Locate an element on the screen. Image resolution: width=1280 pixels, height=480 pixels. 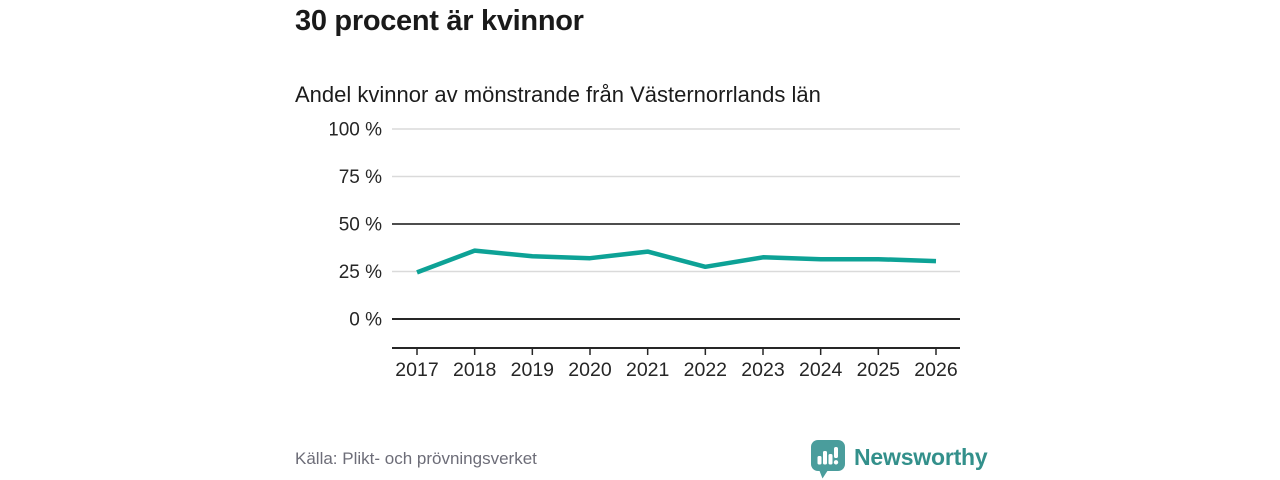
newsworthy-wordmark: Newsworthy is located at coordinates (921, 457).